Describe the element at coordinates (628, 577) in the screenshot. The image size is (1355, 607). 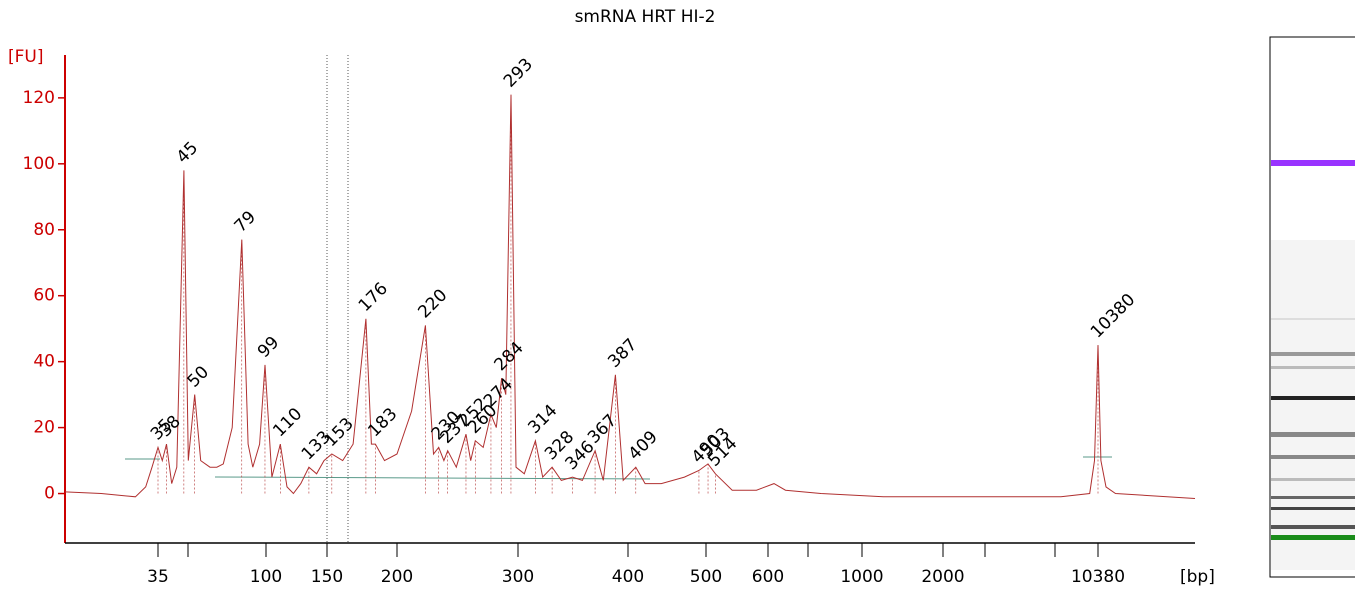
I see `x-tick-label: 400` at that location.